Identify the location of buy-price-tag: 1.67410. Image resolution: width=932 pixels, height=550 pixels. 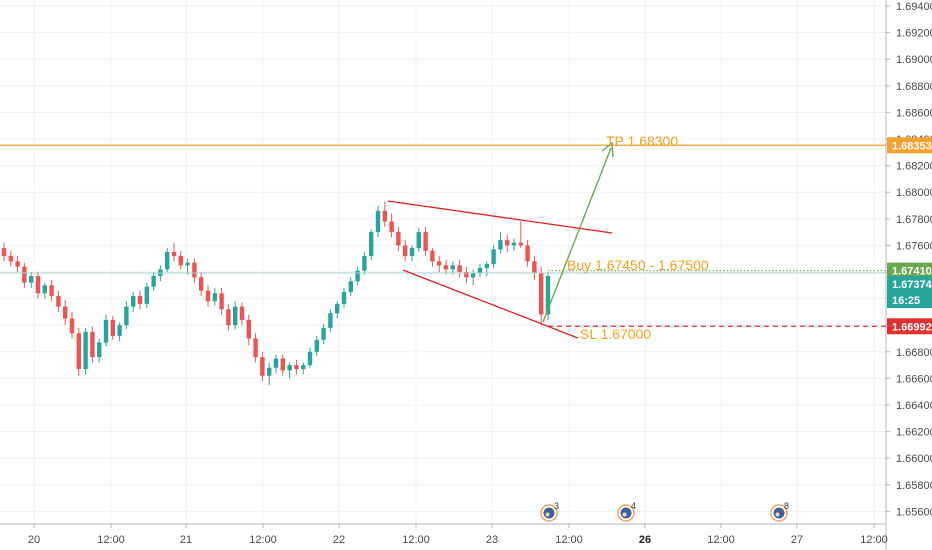
(912, 272).